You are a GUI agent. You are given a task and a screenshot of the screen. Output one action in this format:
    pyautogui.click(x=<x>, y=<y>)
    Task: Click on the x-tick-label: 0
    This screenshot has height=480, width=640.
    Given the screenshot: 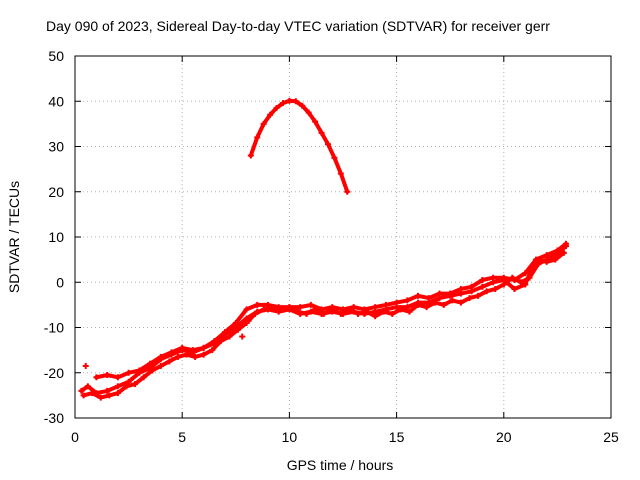 What is the action you would take?
    pyautogui.click(x=75, y=437)
    